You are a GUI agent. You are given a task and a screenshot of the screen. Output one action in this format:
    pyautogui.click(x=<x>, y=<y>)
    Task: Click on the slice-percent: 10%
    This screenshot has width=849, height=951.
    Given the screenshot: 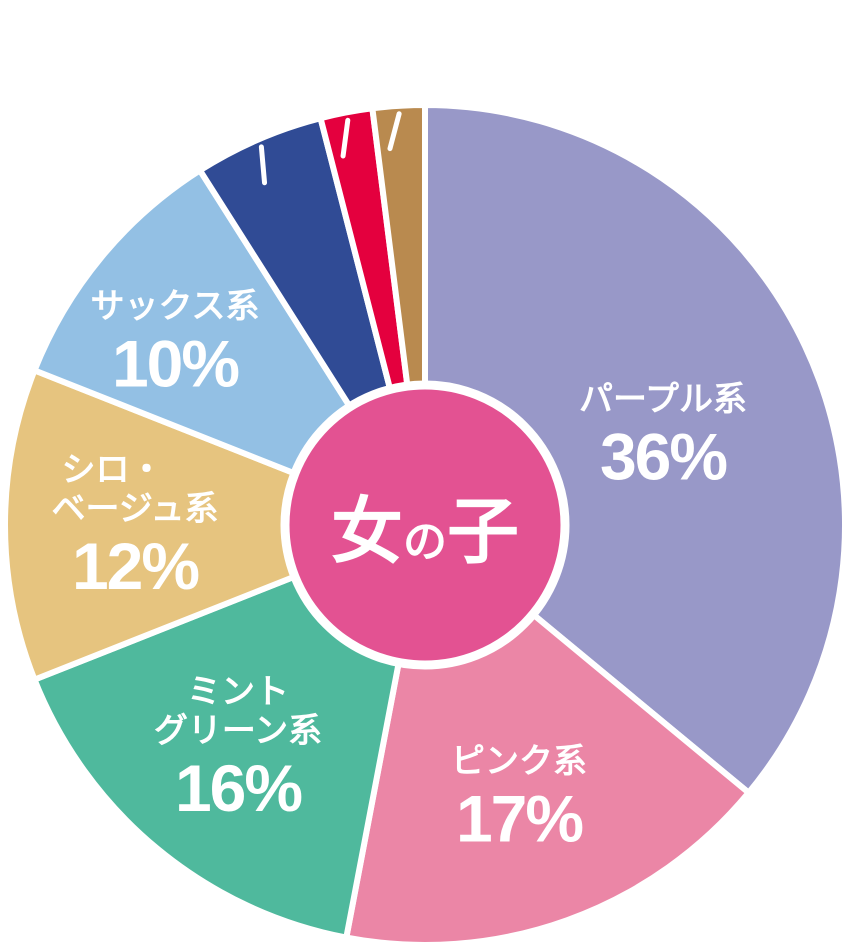 What is the action you would take?
    pyautogui.click(x=175, y=363)
    